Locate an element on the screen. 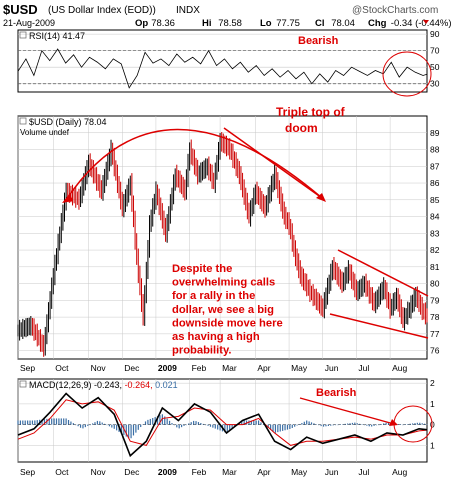 This screenshot has height=482, width=460. price-subtitle: Volume undef is located at coordinates (45, 132).